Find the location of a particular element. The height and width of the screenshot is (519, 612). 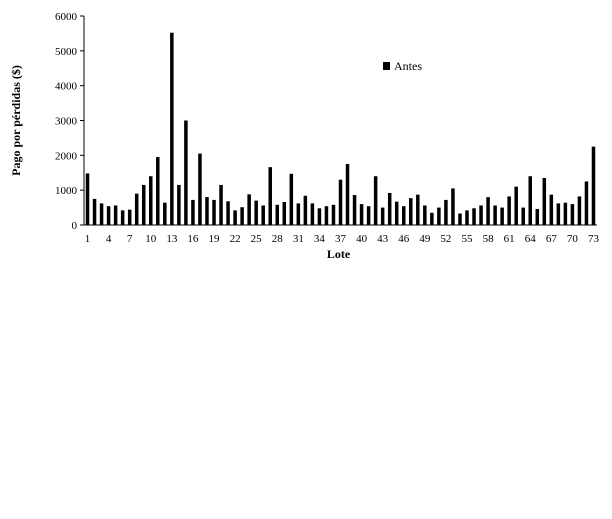

x-tick-label: 64 is located at coordinates (531, 239).